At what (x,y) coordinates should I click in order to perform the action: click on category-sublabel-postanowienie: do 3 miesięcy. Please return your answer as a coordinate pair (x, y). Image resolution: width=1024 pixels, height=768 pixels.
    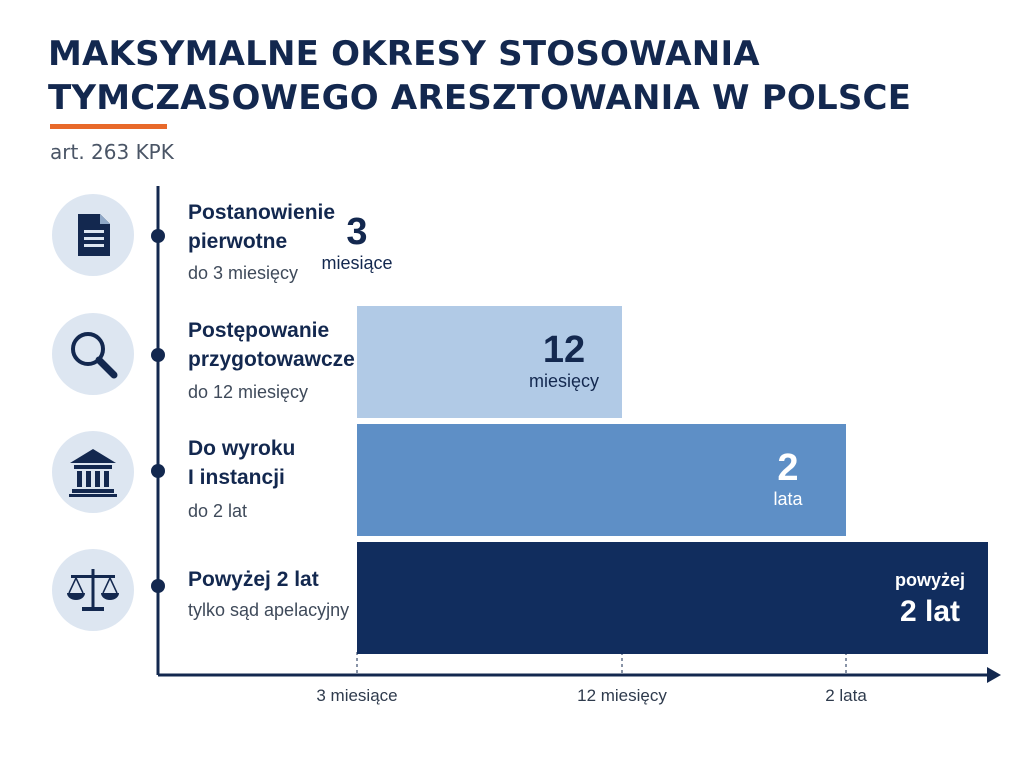
    Looking at the image, I should click on (243, 273).